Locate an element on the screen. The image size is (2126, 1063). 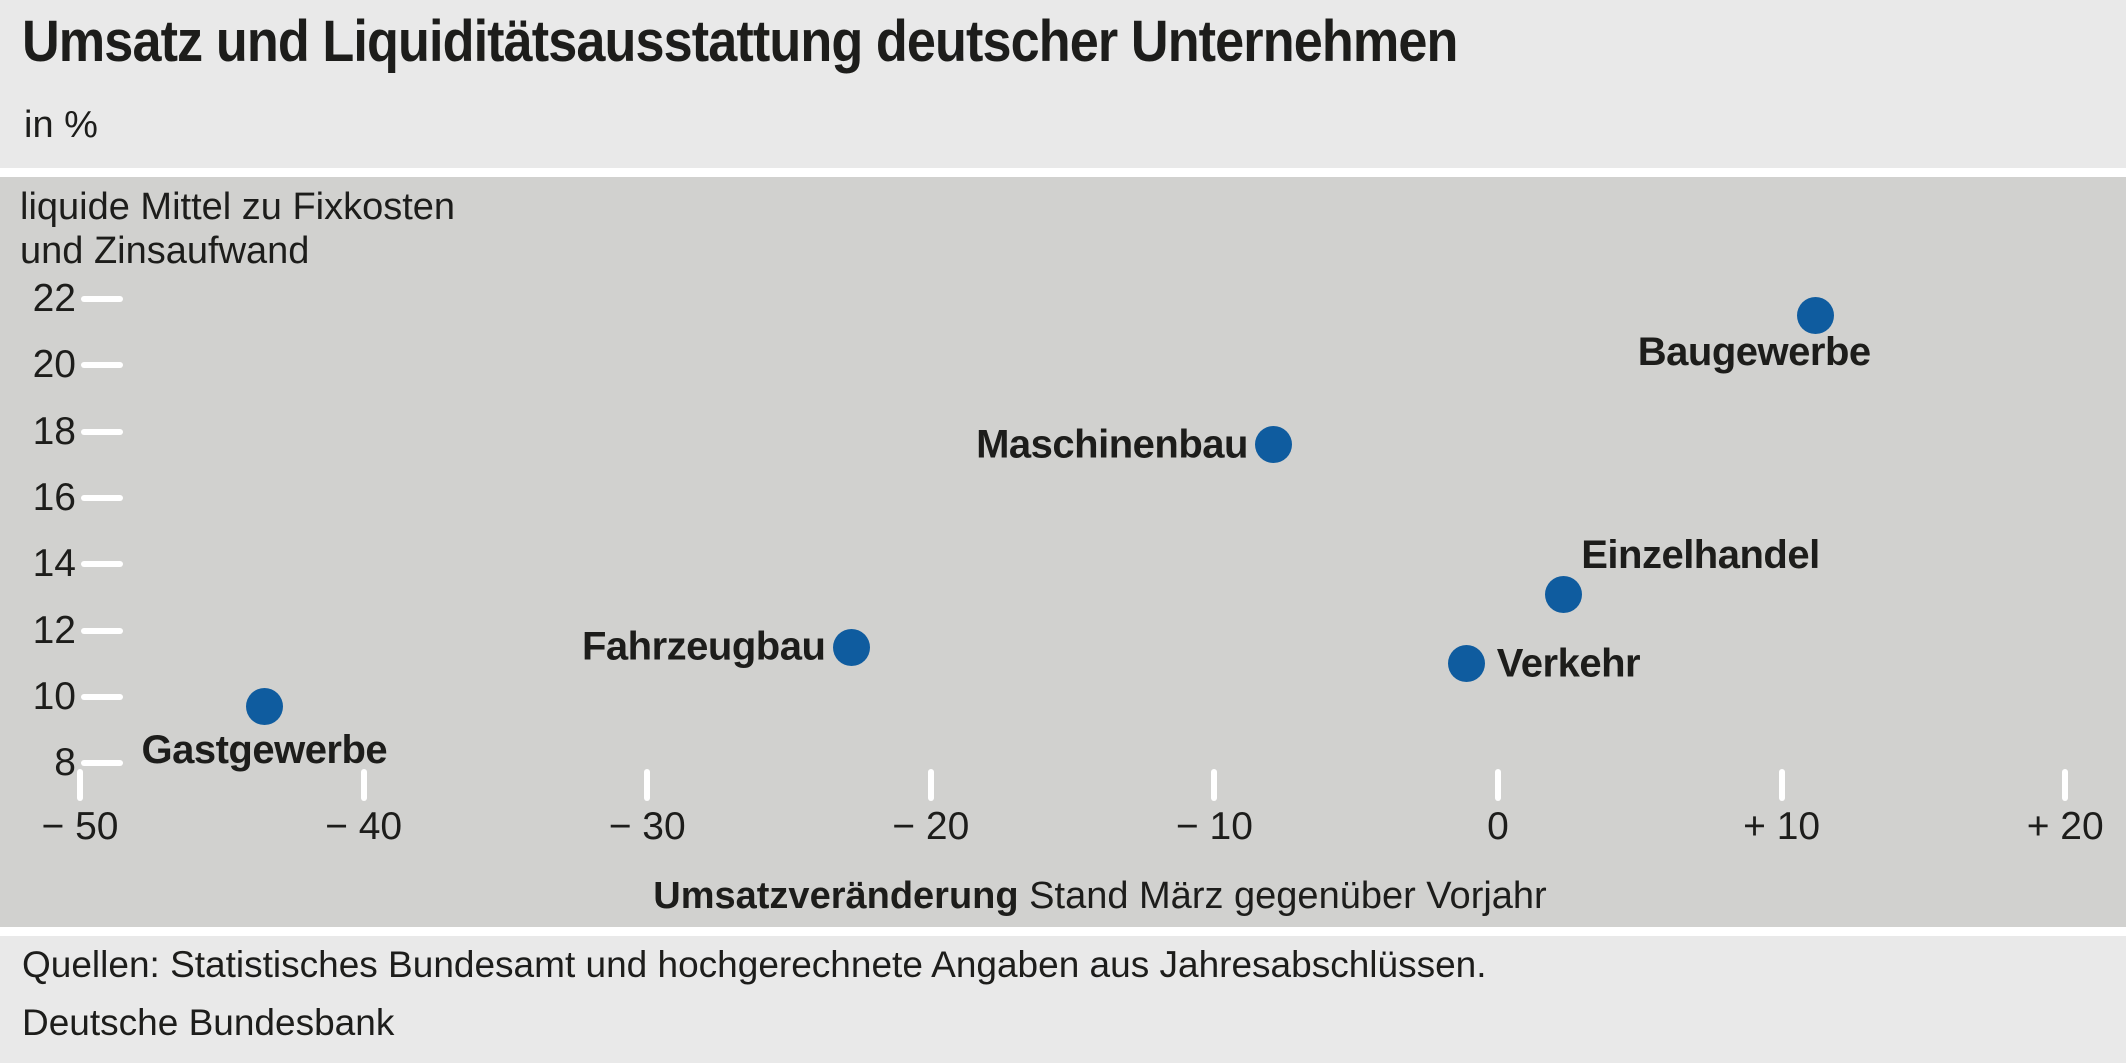
x-tick-label: − 10 is located at coordinates (1214, 826).